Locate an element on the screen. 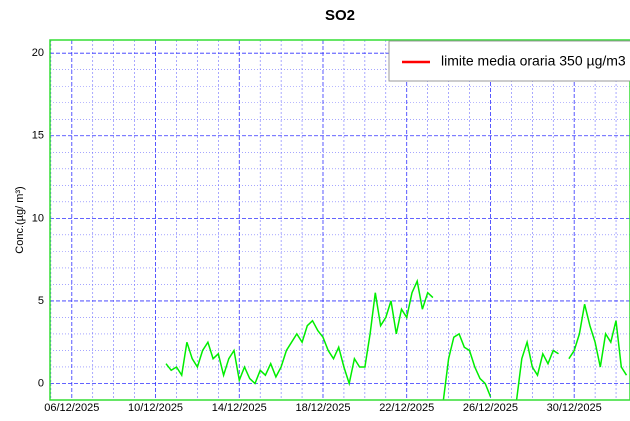  chart-title: SO2 is located at coordinates (340, 15).